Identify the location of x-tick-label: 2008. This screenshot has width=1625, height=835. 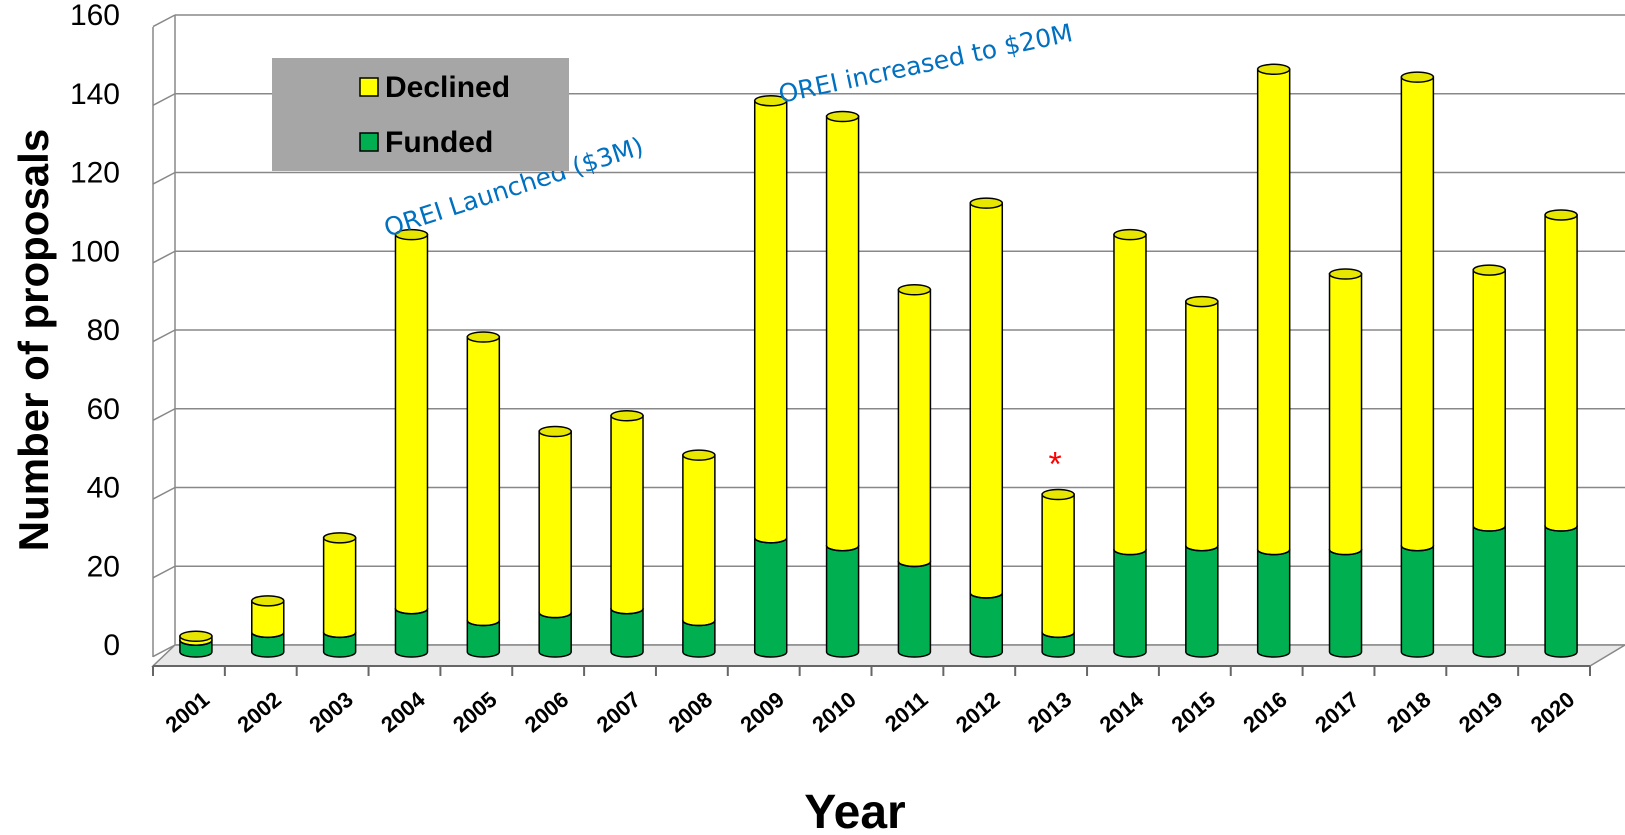
(691, 712).